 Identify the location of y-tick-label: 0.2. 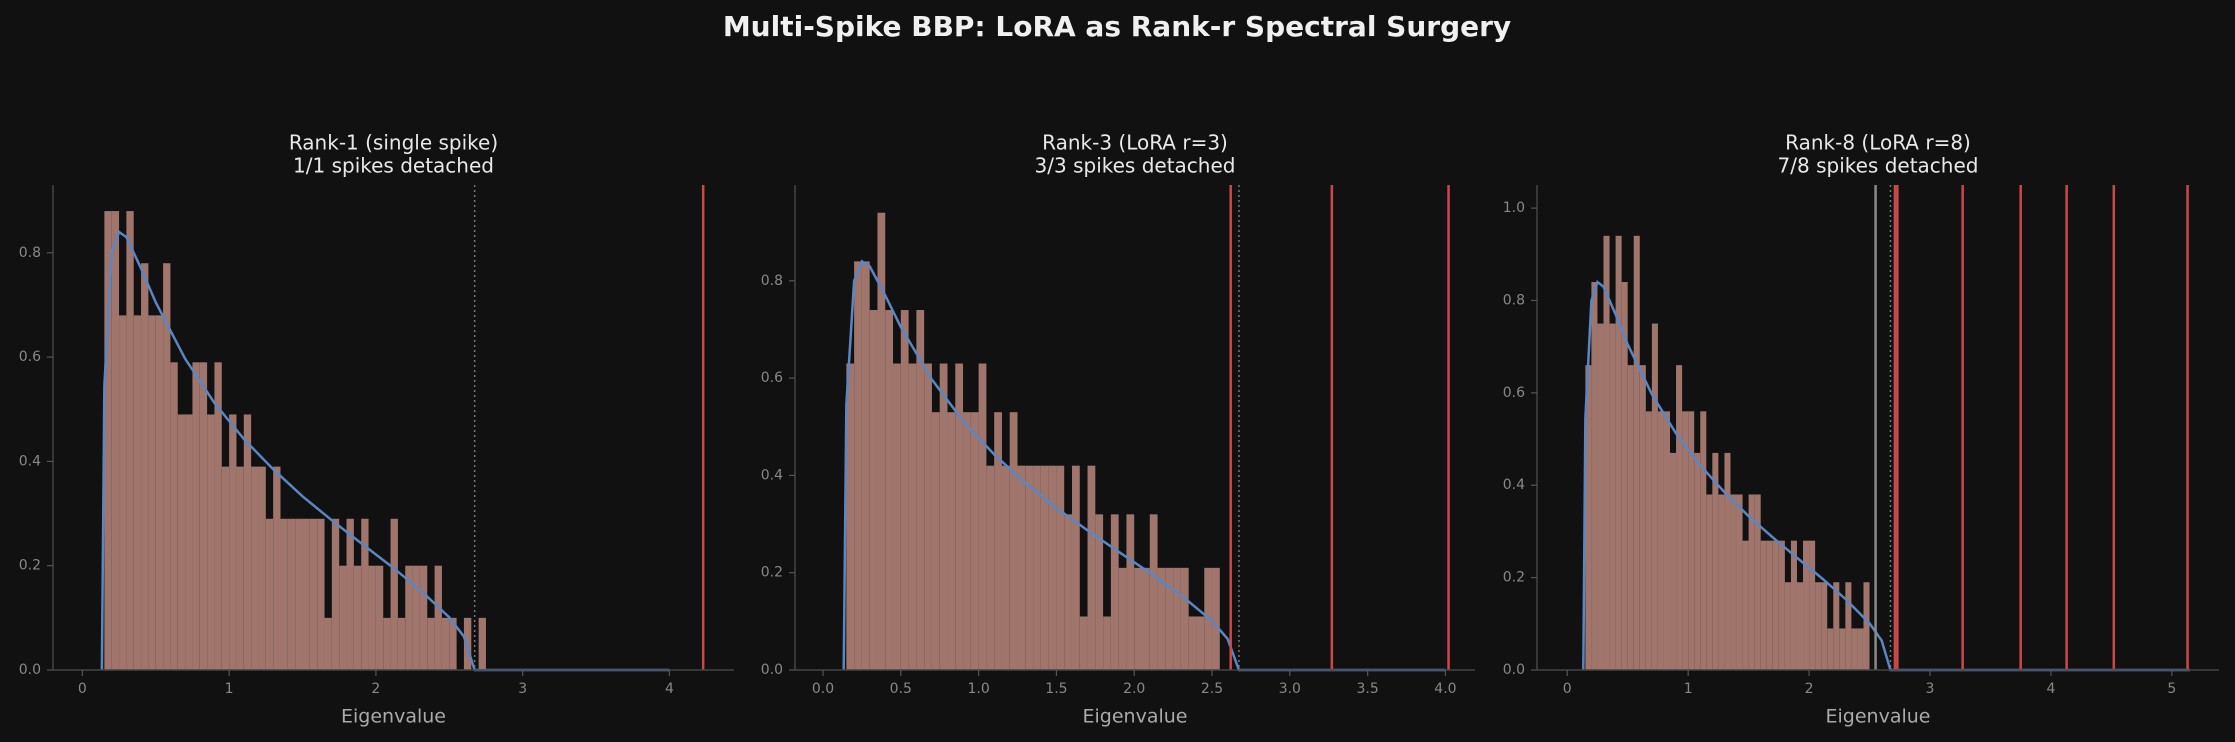
(30, 566).